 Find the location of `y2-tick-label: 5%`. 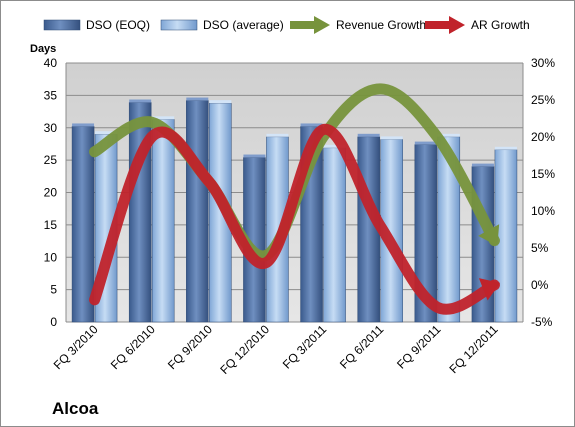

y2-tick-label: 5% is located at coordinates (540, 248).